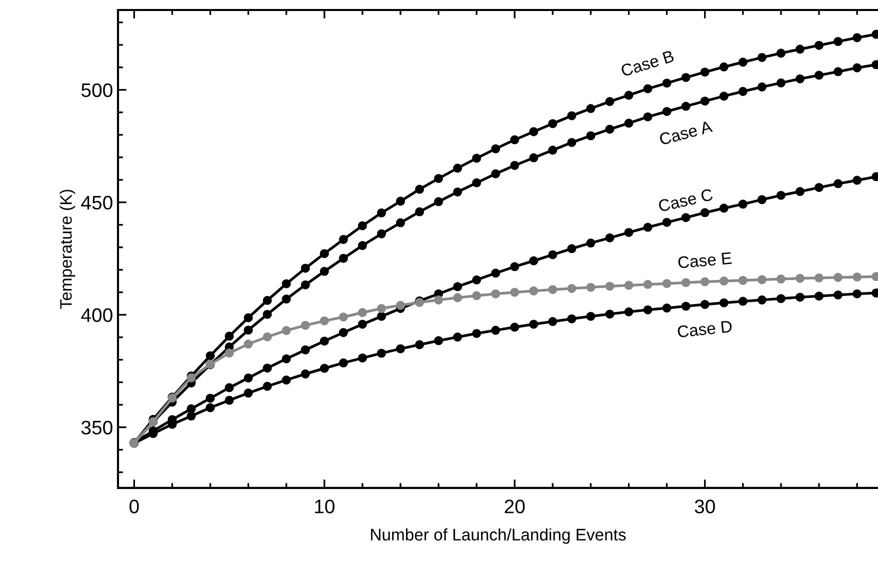  Describe the element at coordinates (68, 249) in the screenshot. I see `y-axis-title: Temperature (K)` at that location.